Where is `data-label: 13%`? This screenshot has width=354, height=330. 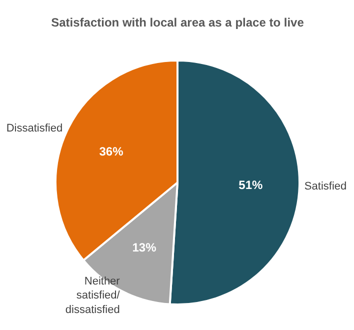 data-label: 13% is located at coordinates (144, 247).